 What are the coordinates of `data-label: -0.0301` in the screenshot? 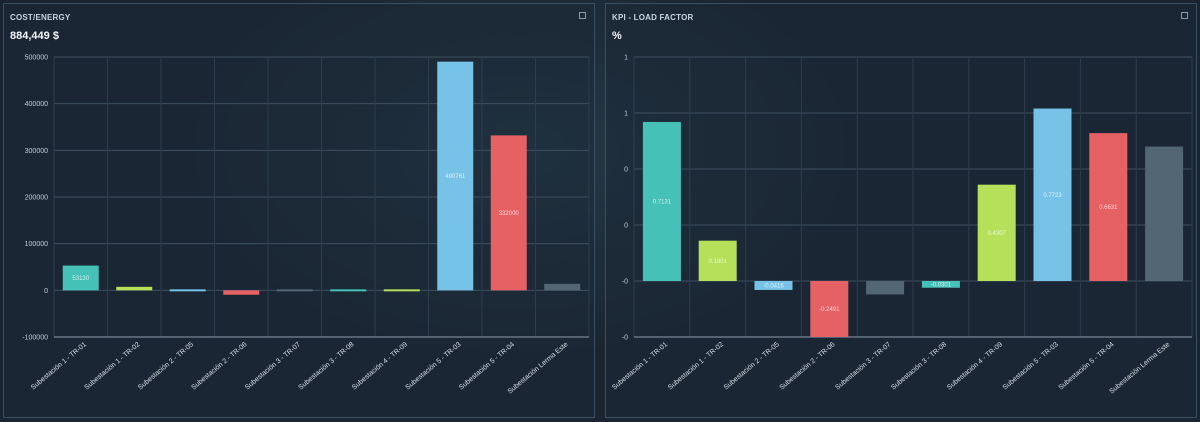 It's located at (941, 285).